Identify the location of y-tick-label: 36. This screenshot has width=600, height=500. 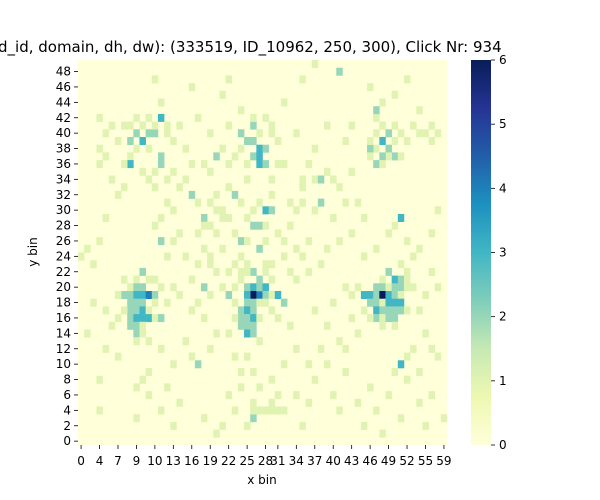
(63, 164).